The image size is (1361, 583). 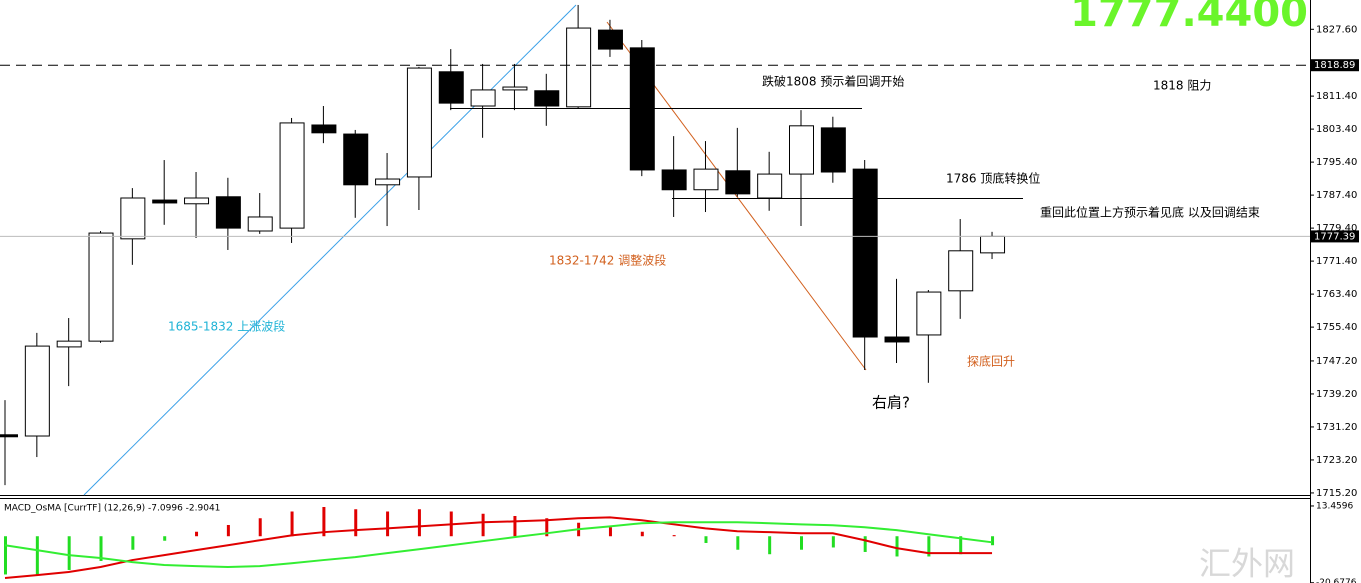 What do you see at coordinates (1336, 361) in the screenshot?
I see `y-tick-label: 1747.20` at bounding box center [1336, 361].